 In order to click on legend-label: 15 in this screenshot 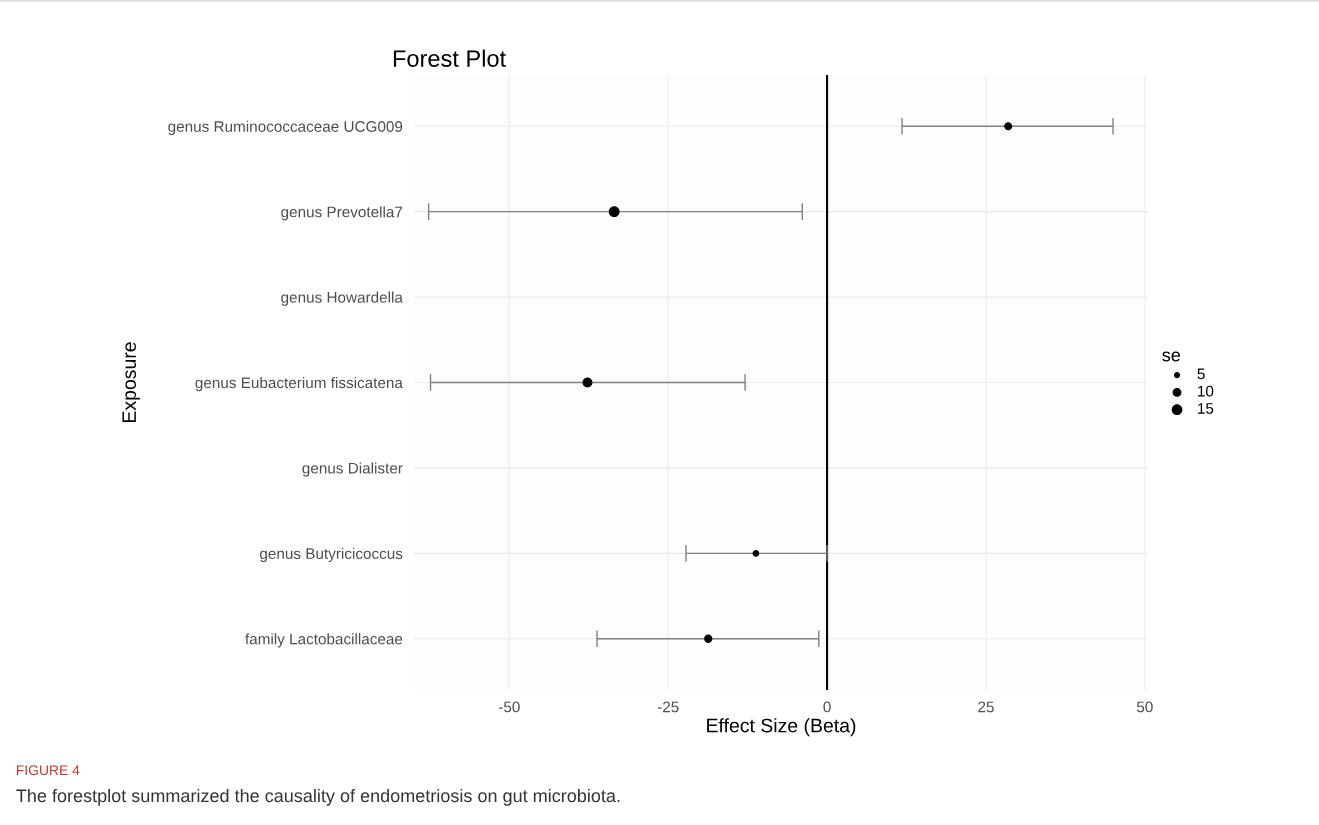, I will do `click(1206, 408)`.